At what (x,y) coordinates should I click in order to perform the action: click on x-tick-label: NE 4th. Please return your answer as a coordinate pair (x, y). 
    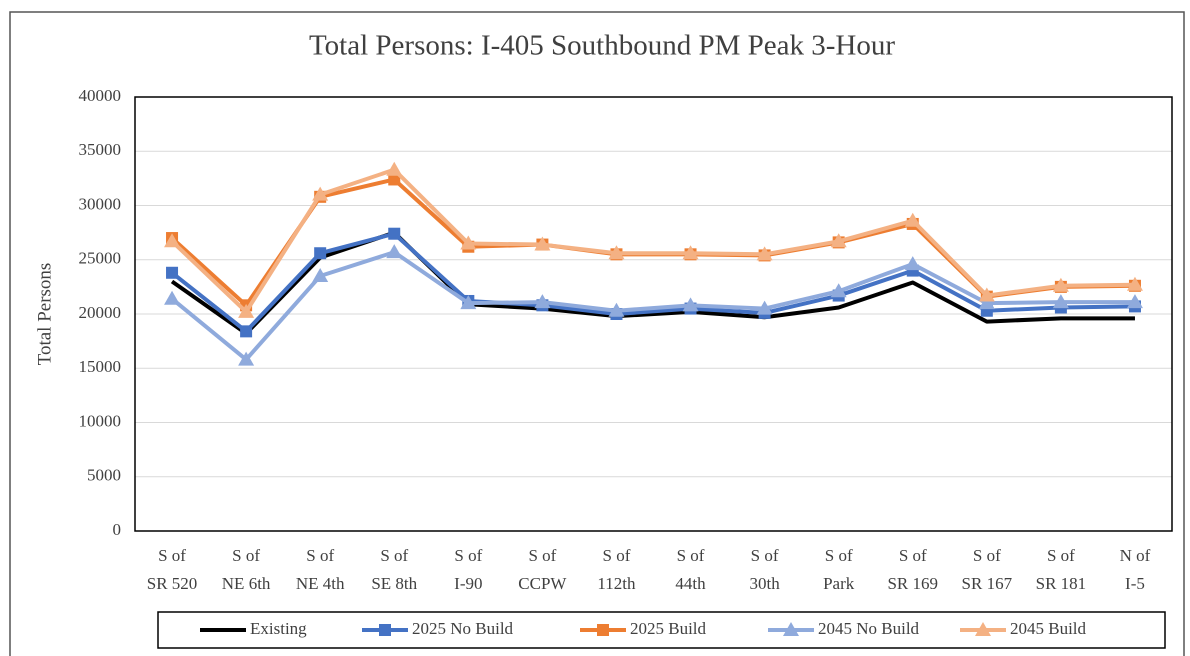
    Looking at the image, I should click on (320, 583).